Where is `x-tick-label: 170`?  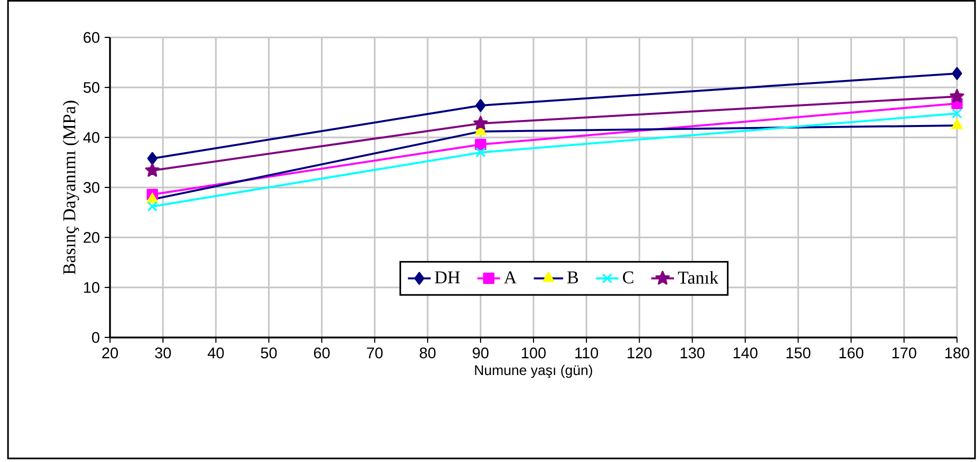
x-tick-label: 170 is located at coordinates (904, 352).